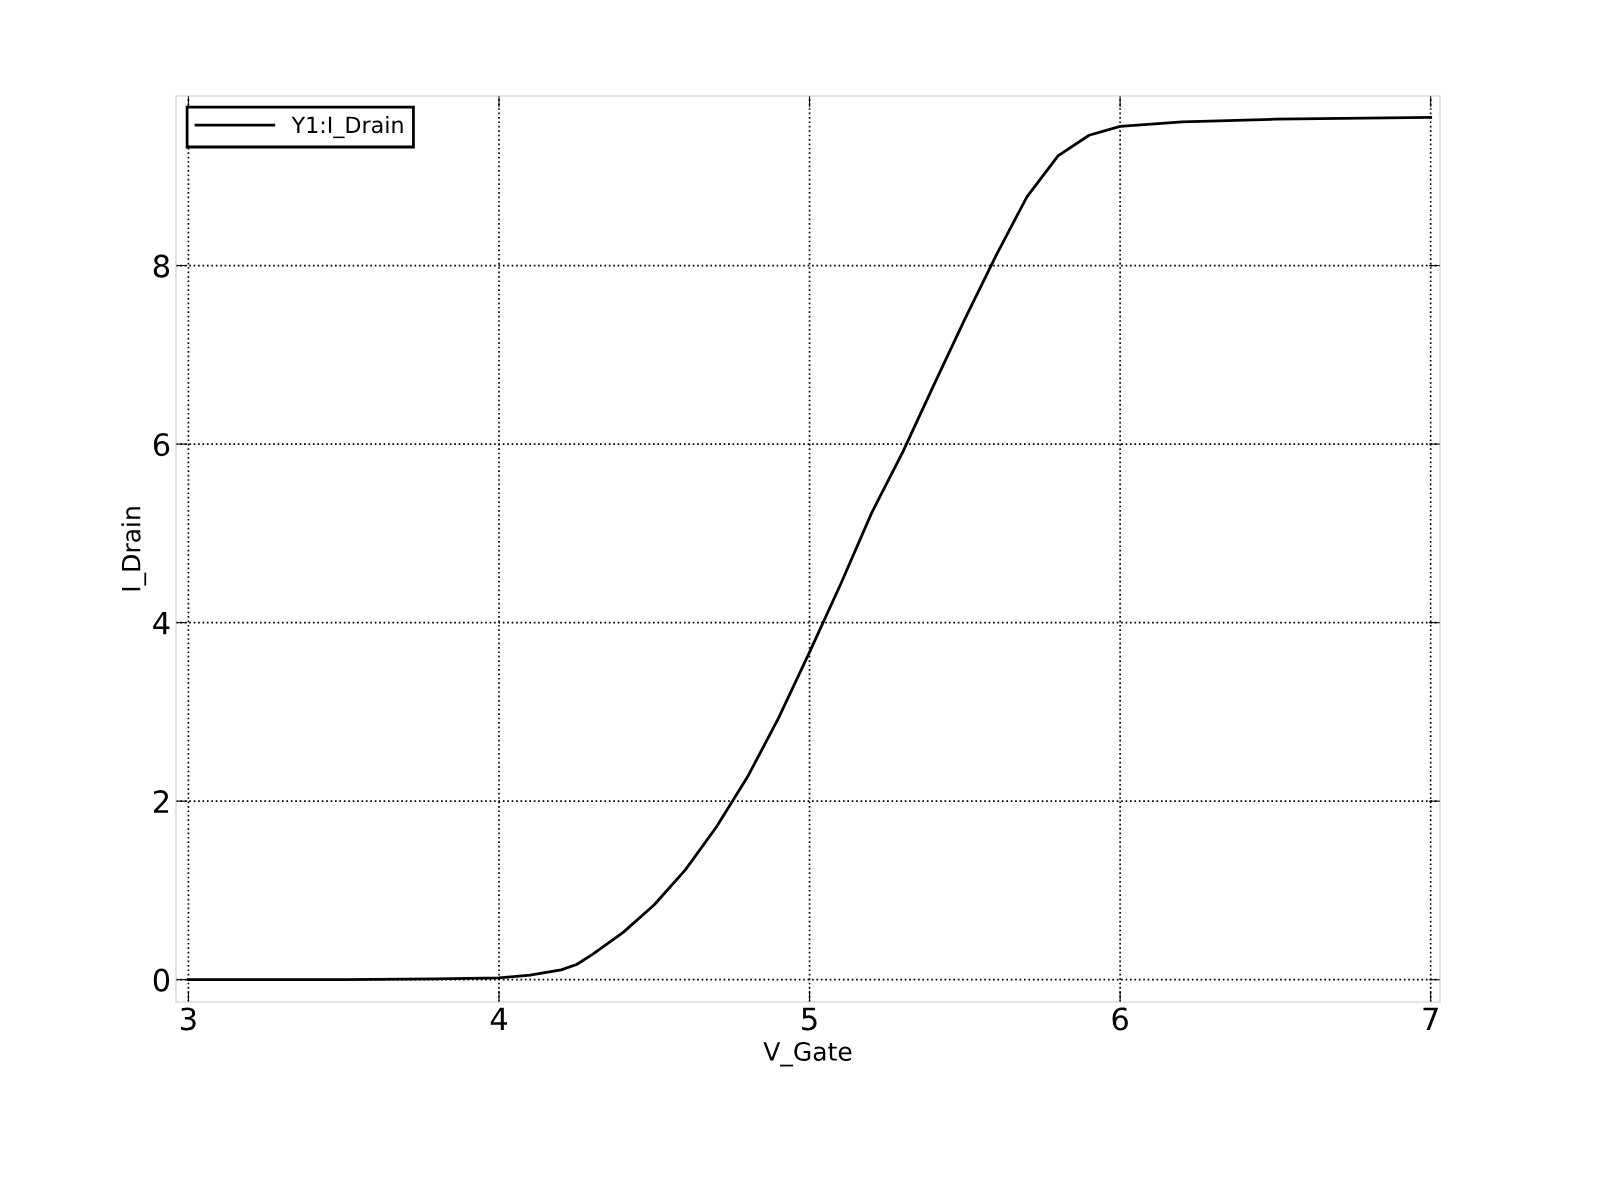 The image size is (1600, 1200). What do you see at coordinates (161, 266) in the screenshot?
I see `y-tick-label: 8` at bounding box center [161, 266].